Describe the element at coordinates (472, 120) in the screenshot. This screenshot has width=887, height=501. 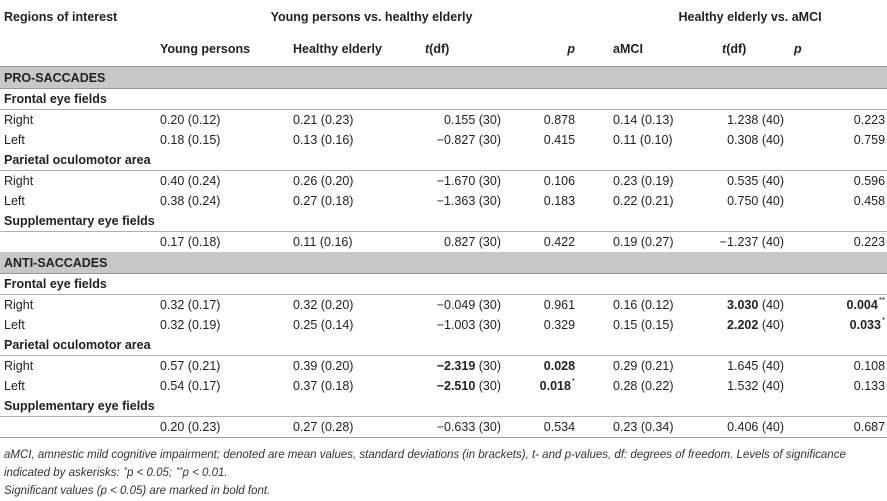
I see `cell-t1: 0.155 (30)` at that location.